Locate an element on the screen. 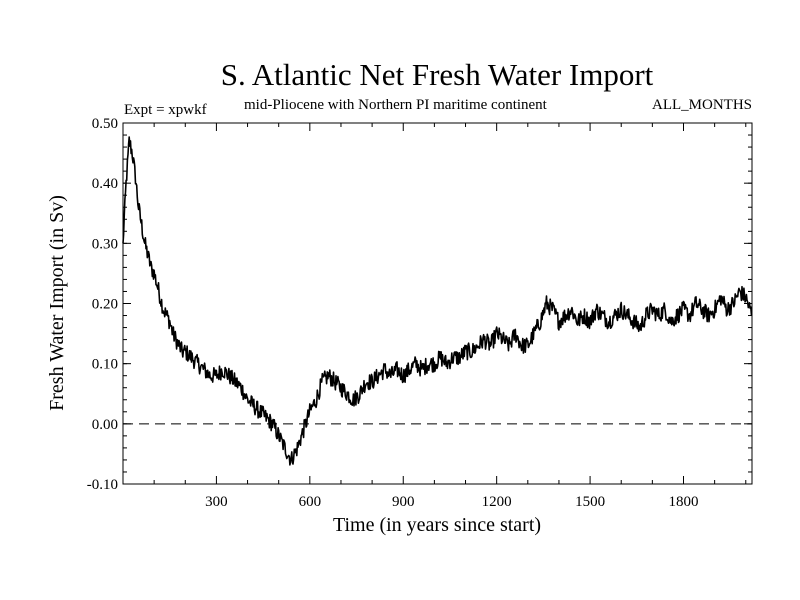 The image size is (800, 600). months-label: ALL_MONTHS is located at coordinates (702, 105).